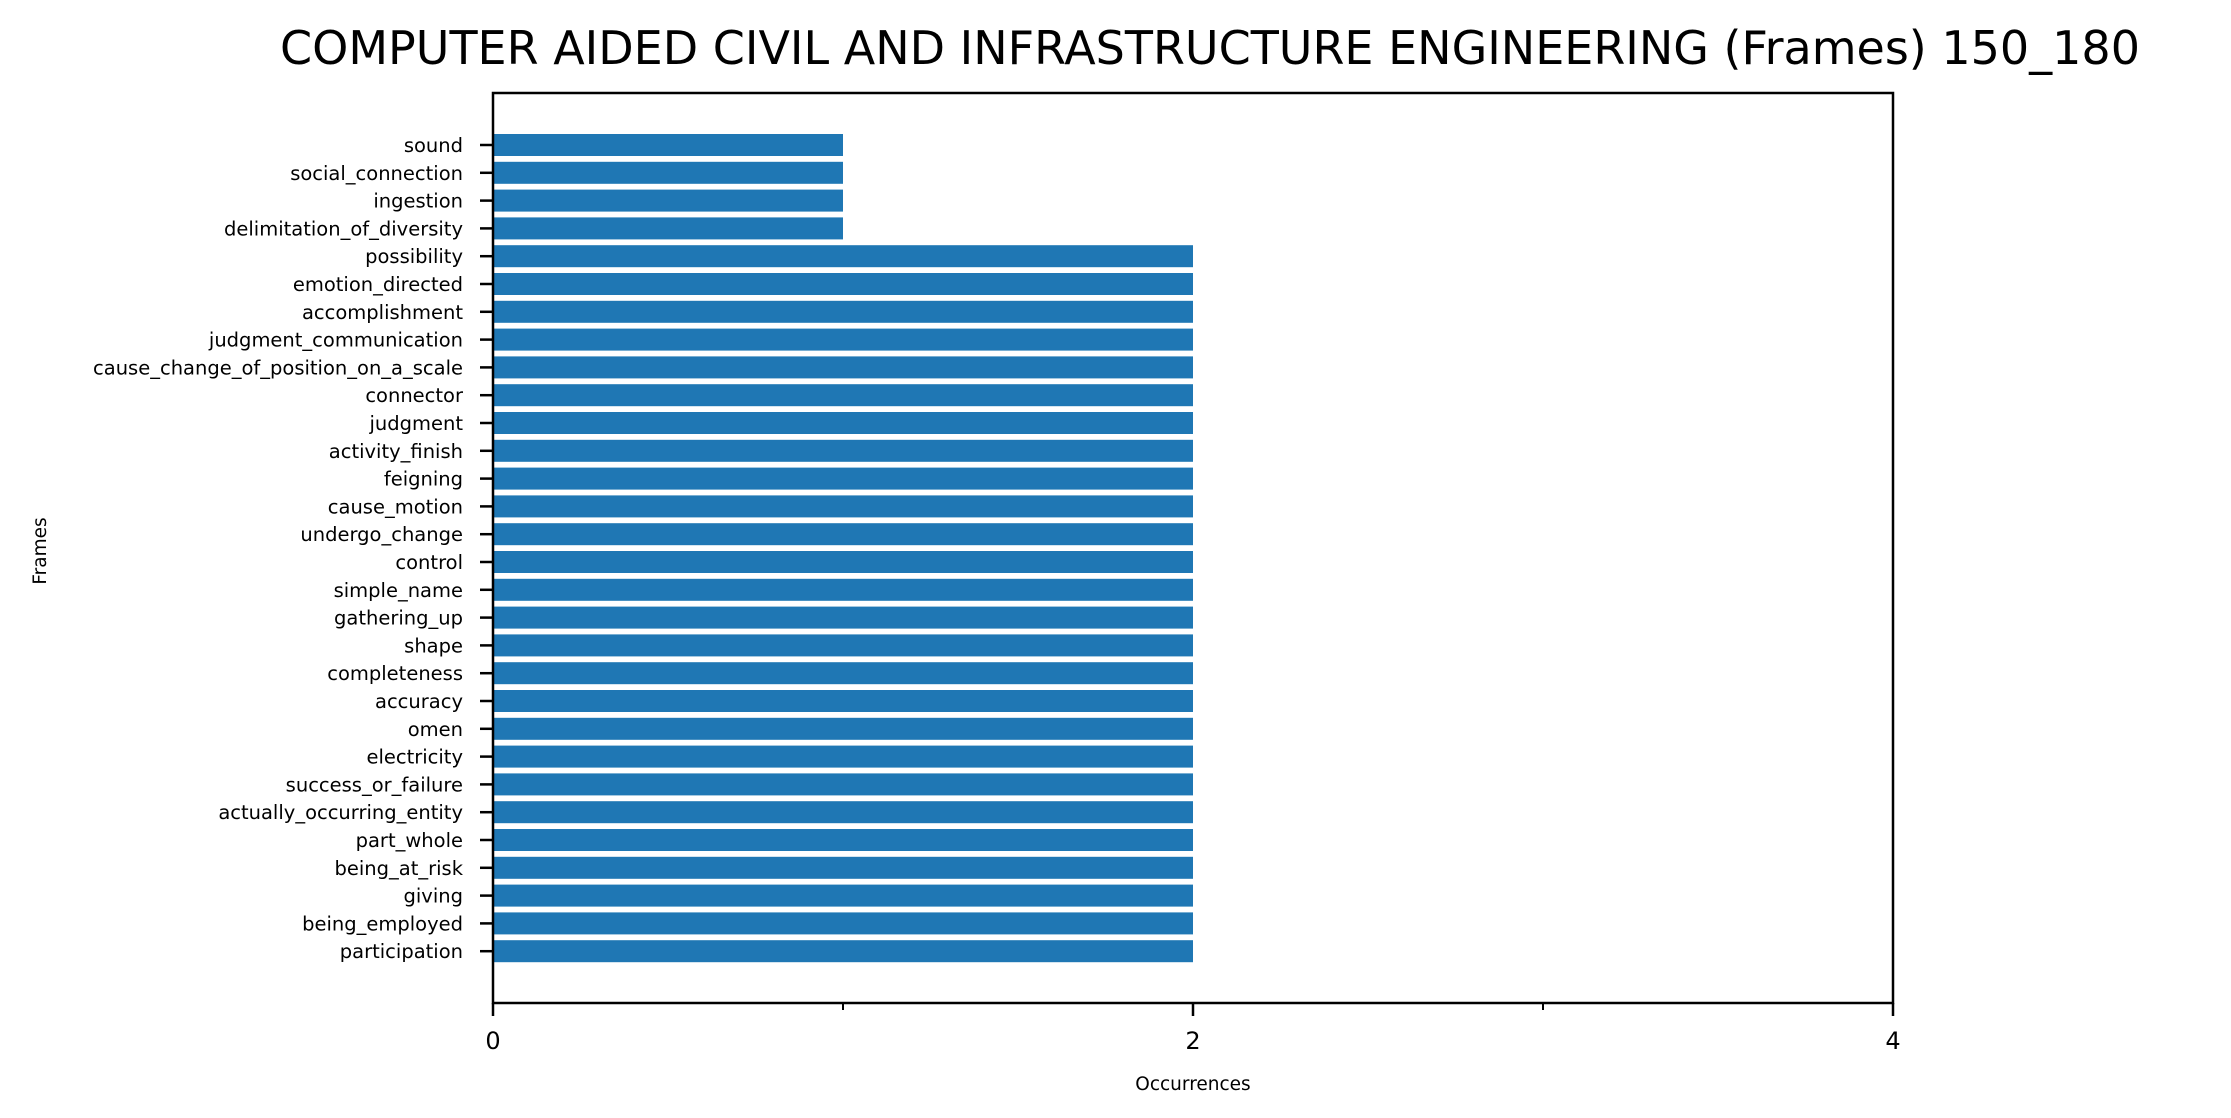 This screenshot has height=1118, width=2231. I want to click on y-tick-label: success_or_failure, so click(374, 784).